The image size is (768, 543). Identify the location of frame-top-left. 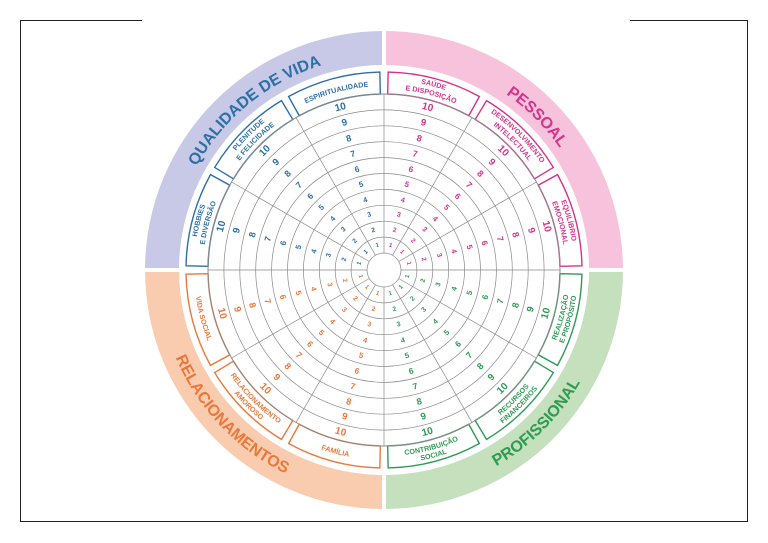
(81, 20).